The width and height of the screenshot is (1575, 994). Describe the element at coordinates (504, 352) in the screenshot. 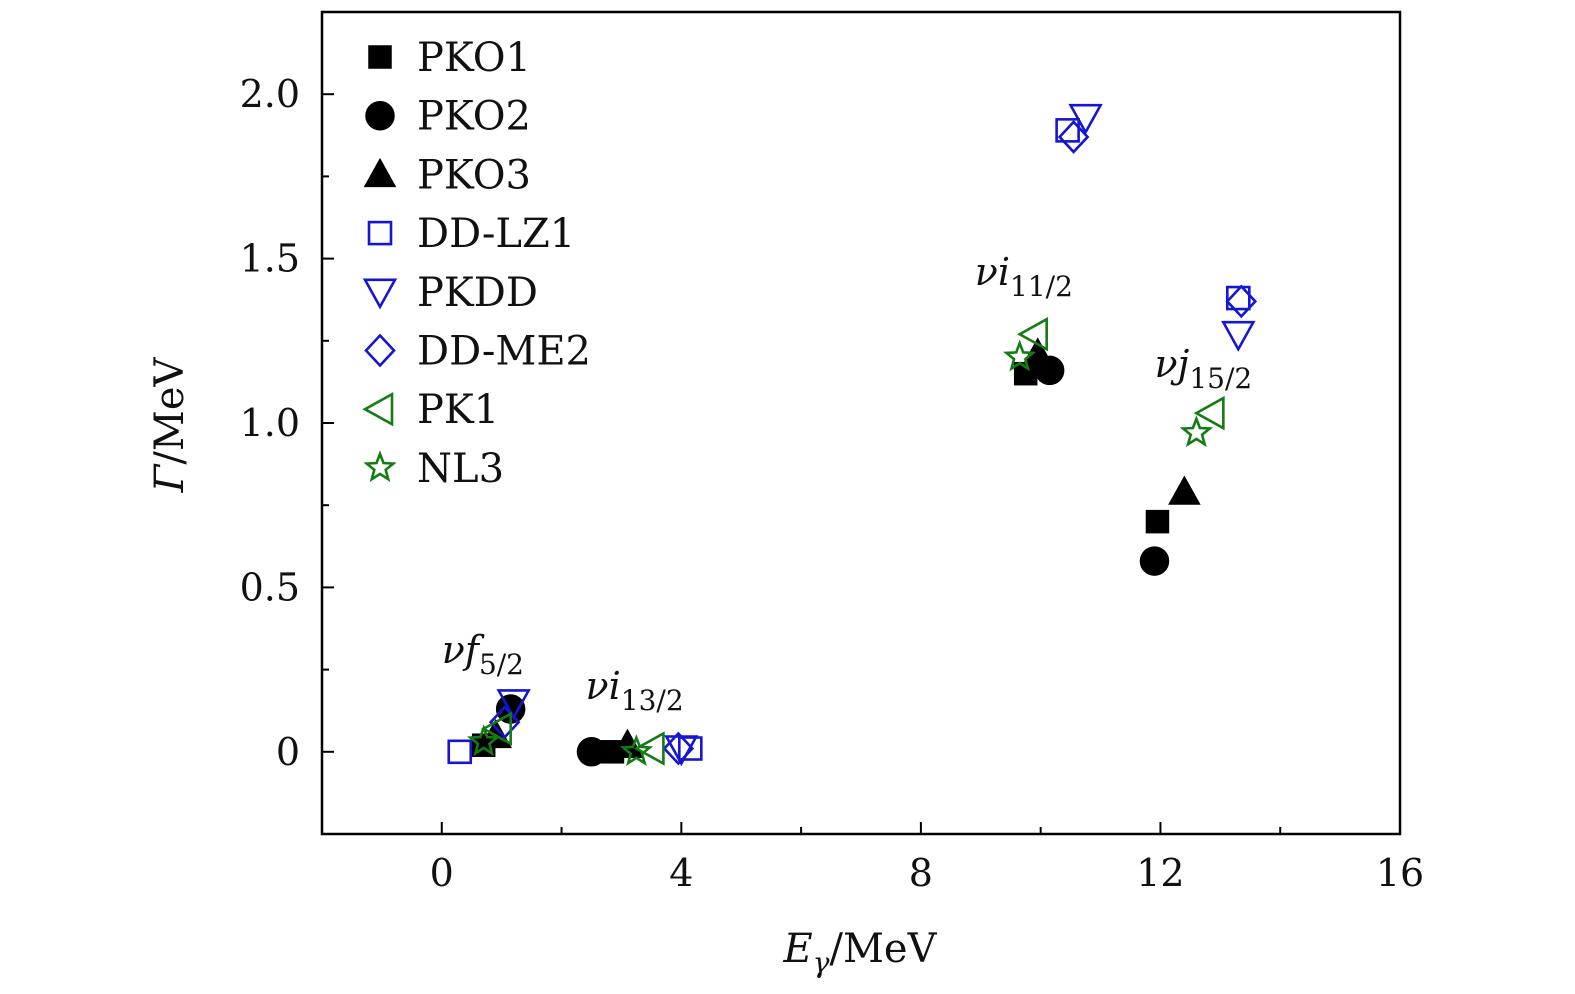

I see `legend-label: DD-ME2` at that location.